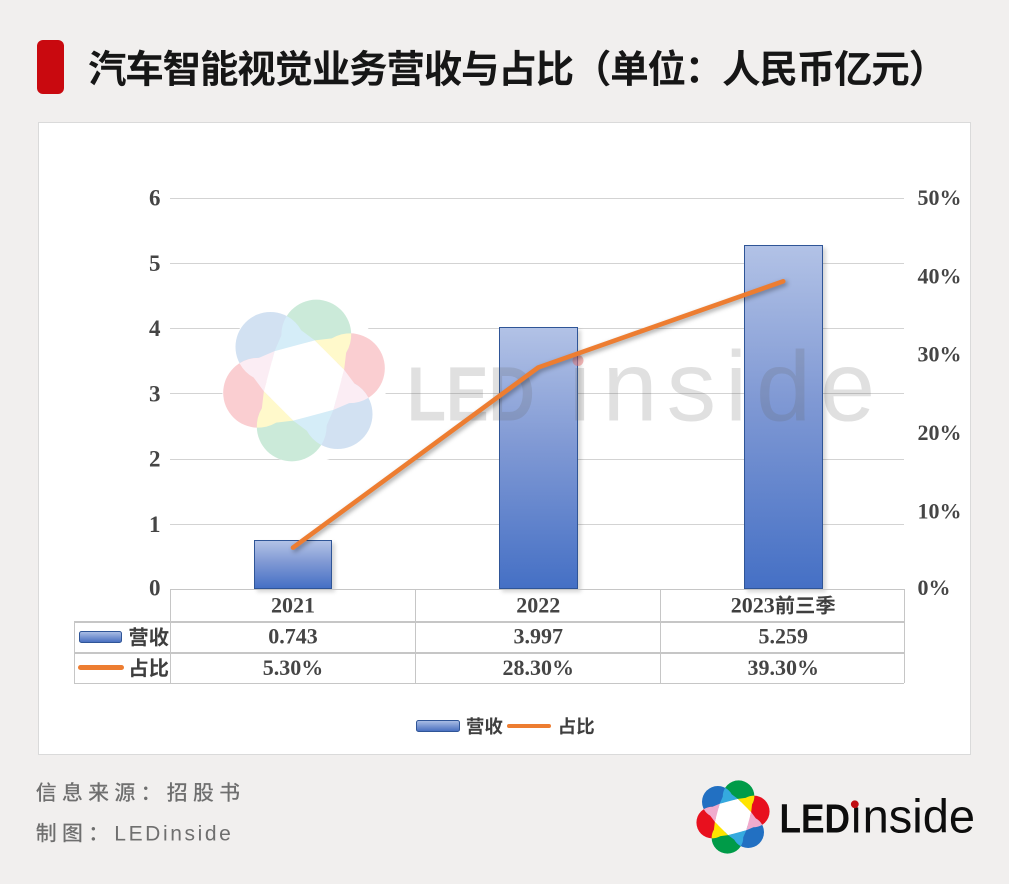 The height and width of the screenshot is (884, 1009). What do you see at coordinates (538, 635) in the screenshot?
I see `svg-text: 3.997` at bounding box center [538, 635].